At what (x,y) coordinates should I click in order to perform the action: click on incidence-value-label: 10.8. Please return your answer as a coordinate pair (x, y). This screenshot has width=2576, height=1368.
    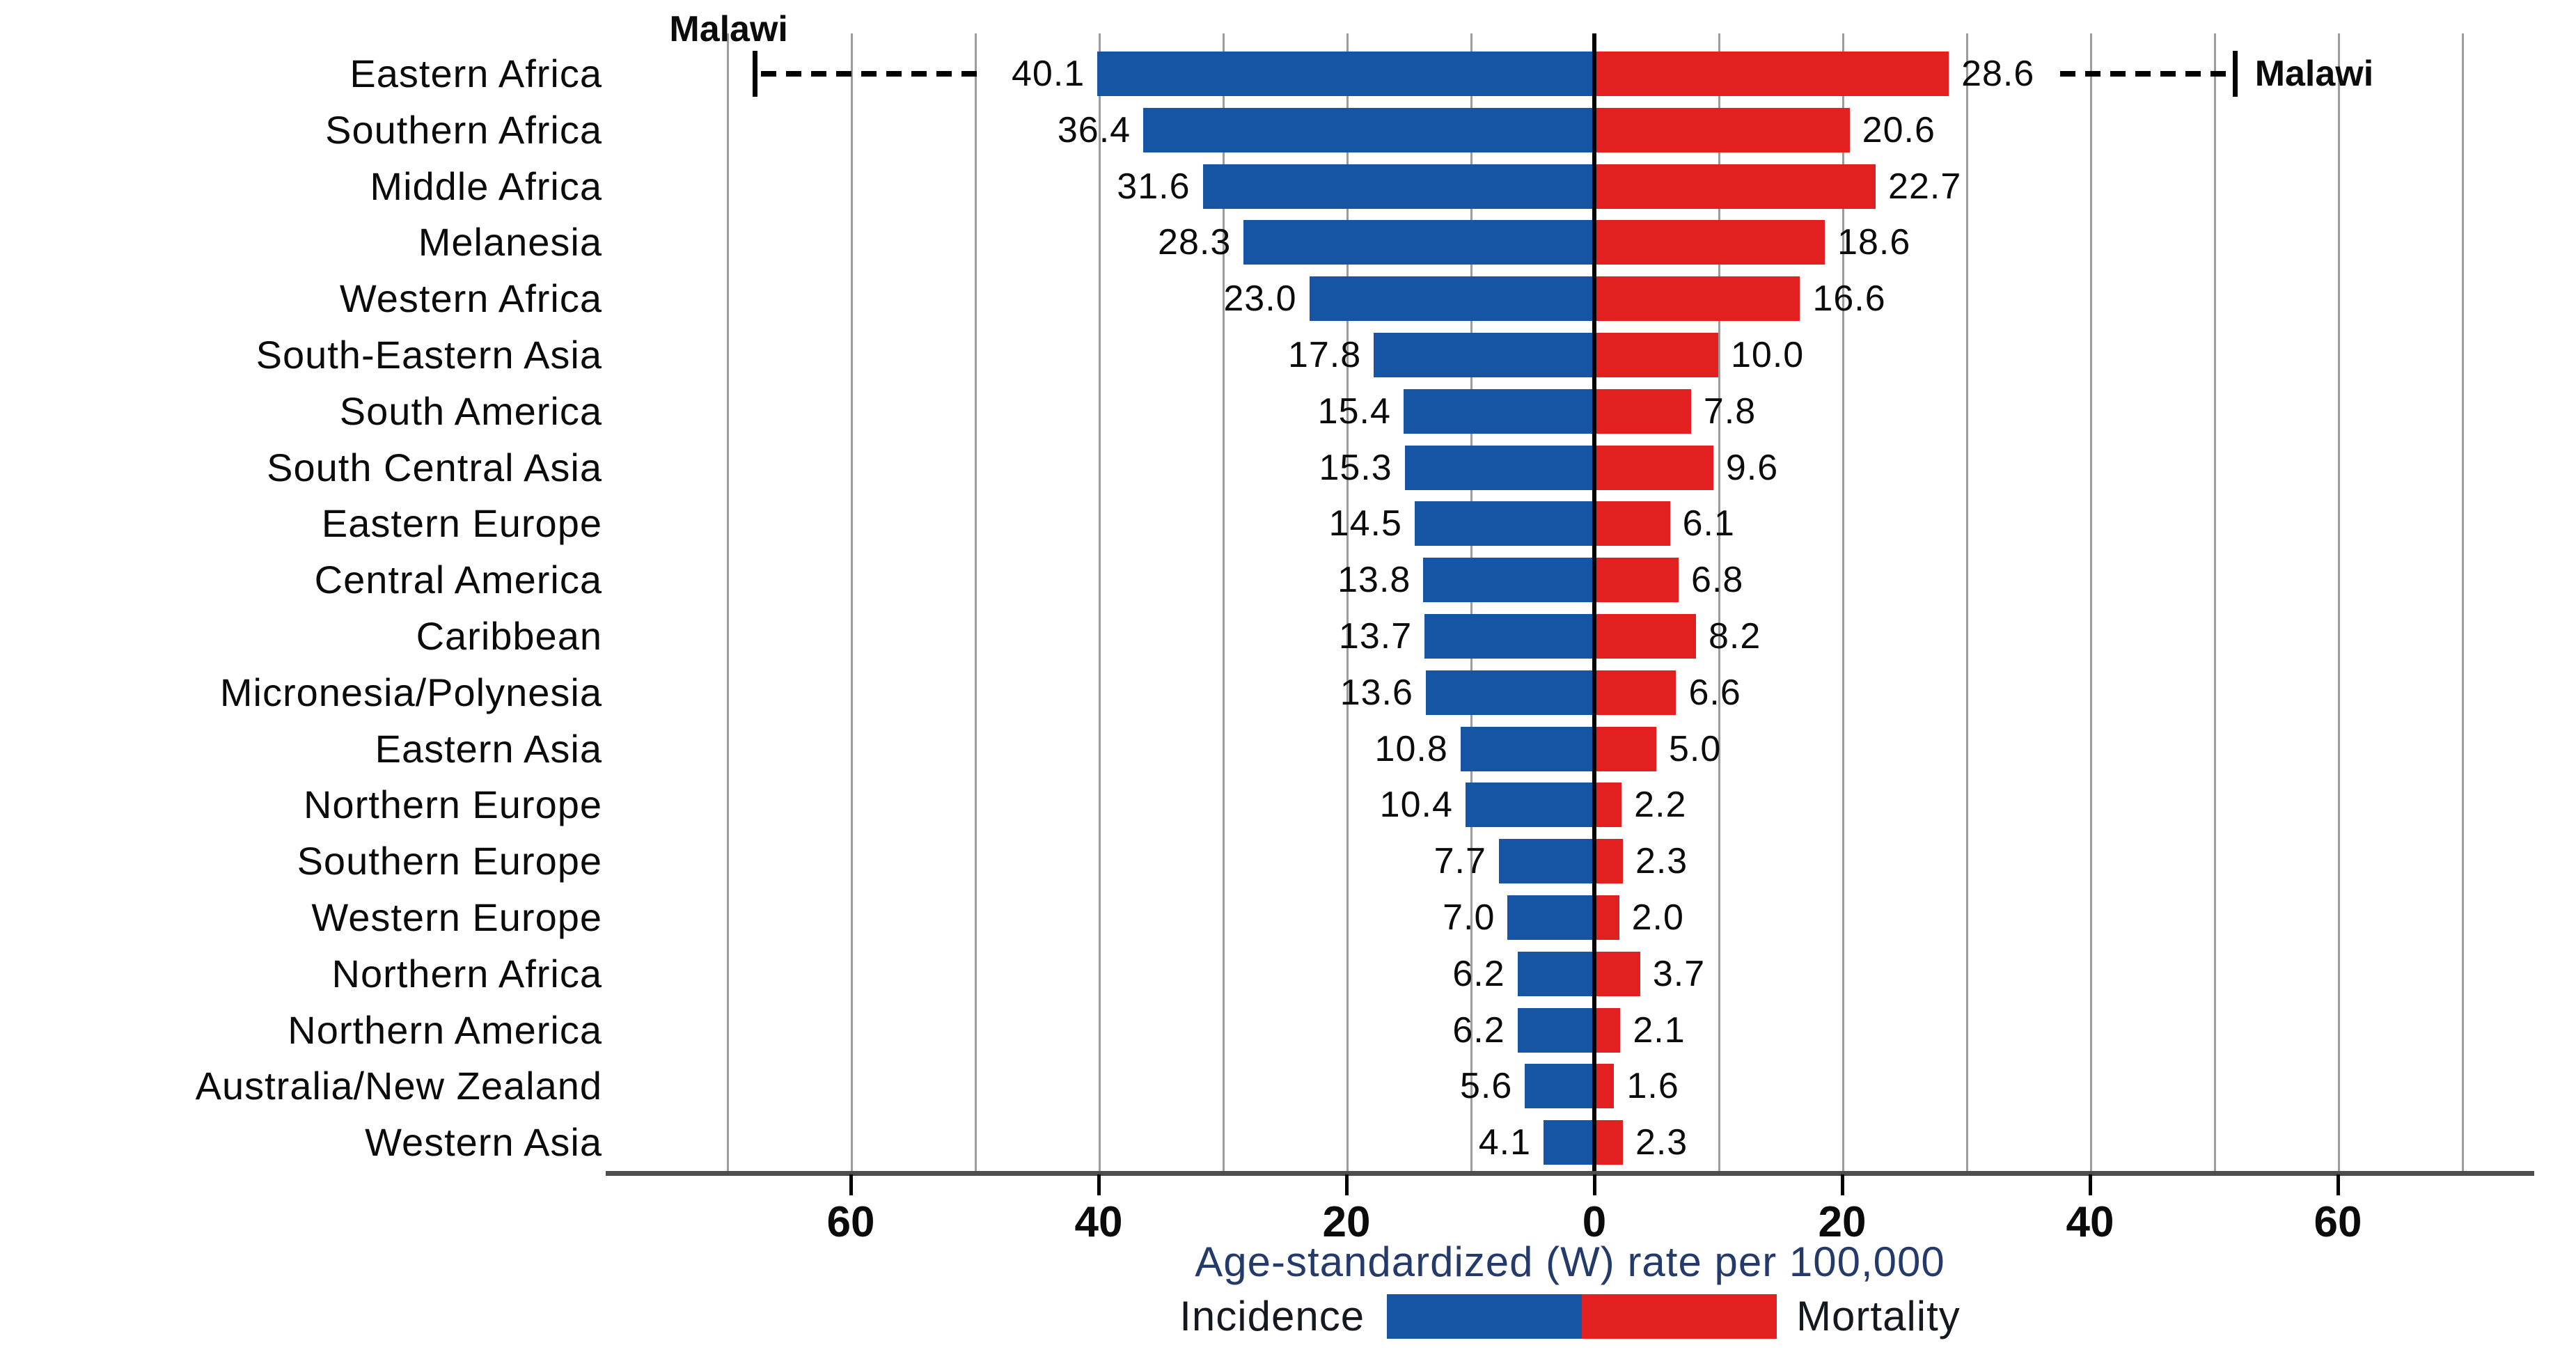
    Looking at the image, I should click on (1411, 748).